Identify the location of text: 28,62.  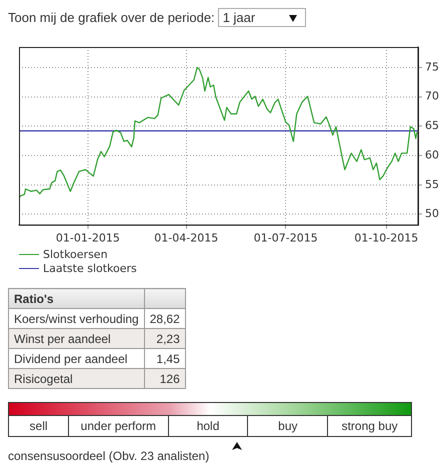
(165, 319).